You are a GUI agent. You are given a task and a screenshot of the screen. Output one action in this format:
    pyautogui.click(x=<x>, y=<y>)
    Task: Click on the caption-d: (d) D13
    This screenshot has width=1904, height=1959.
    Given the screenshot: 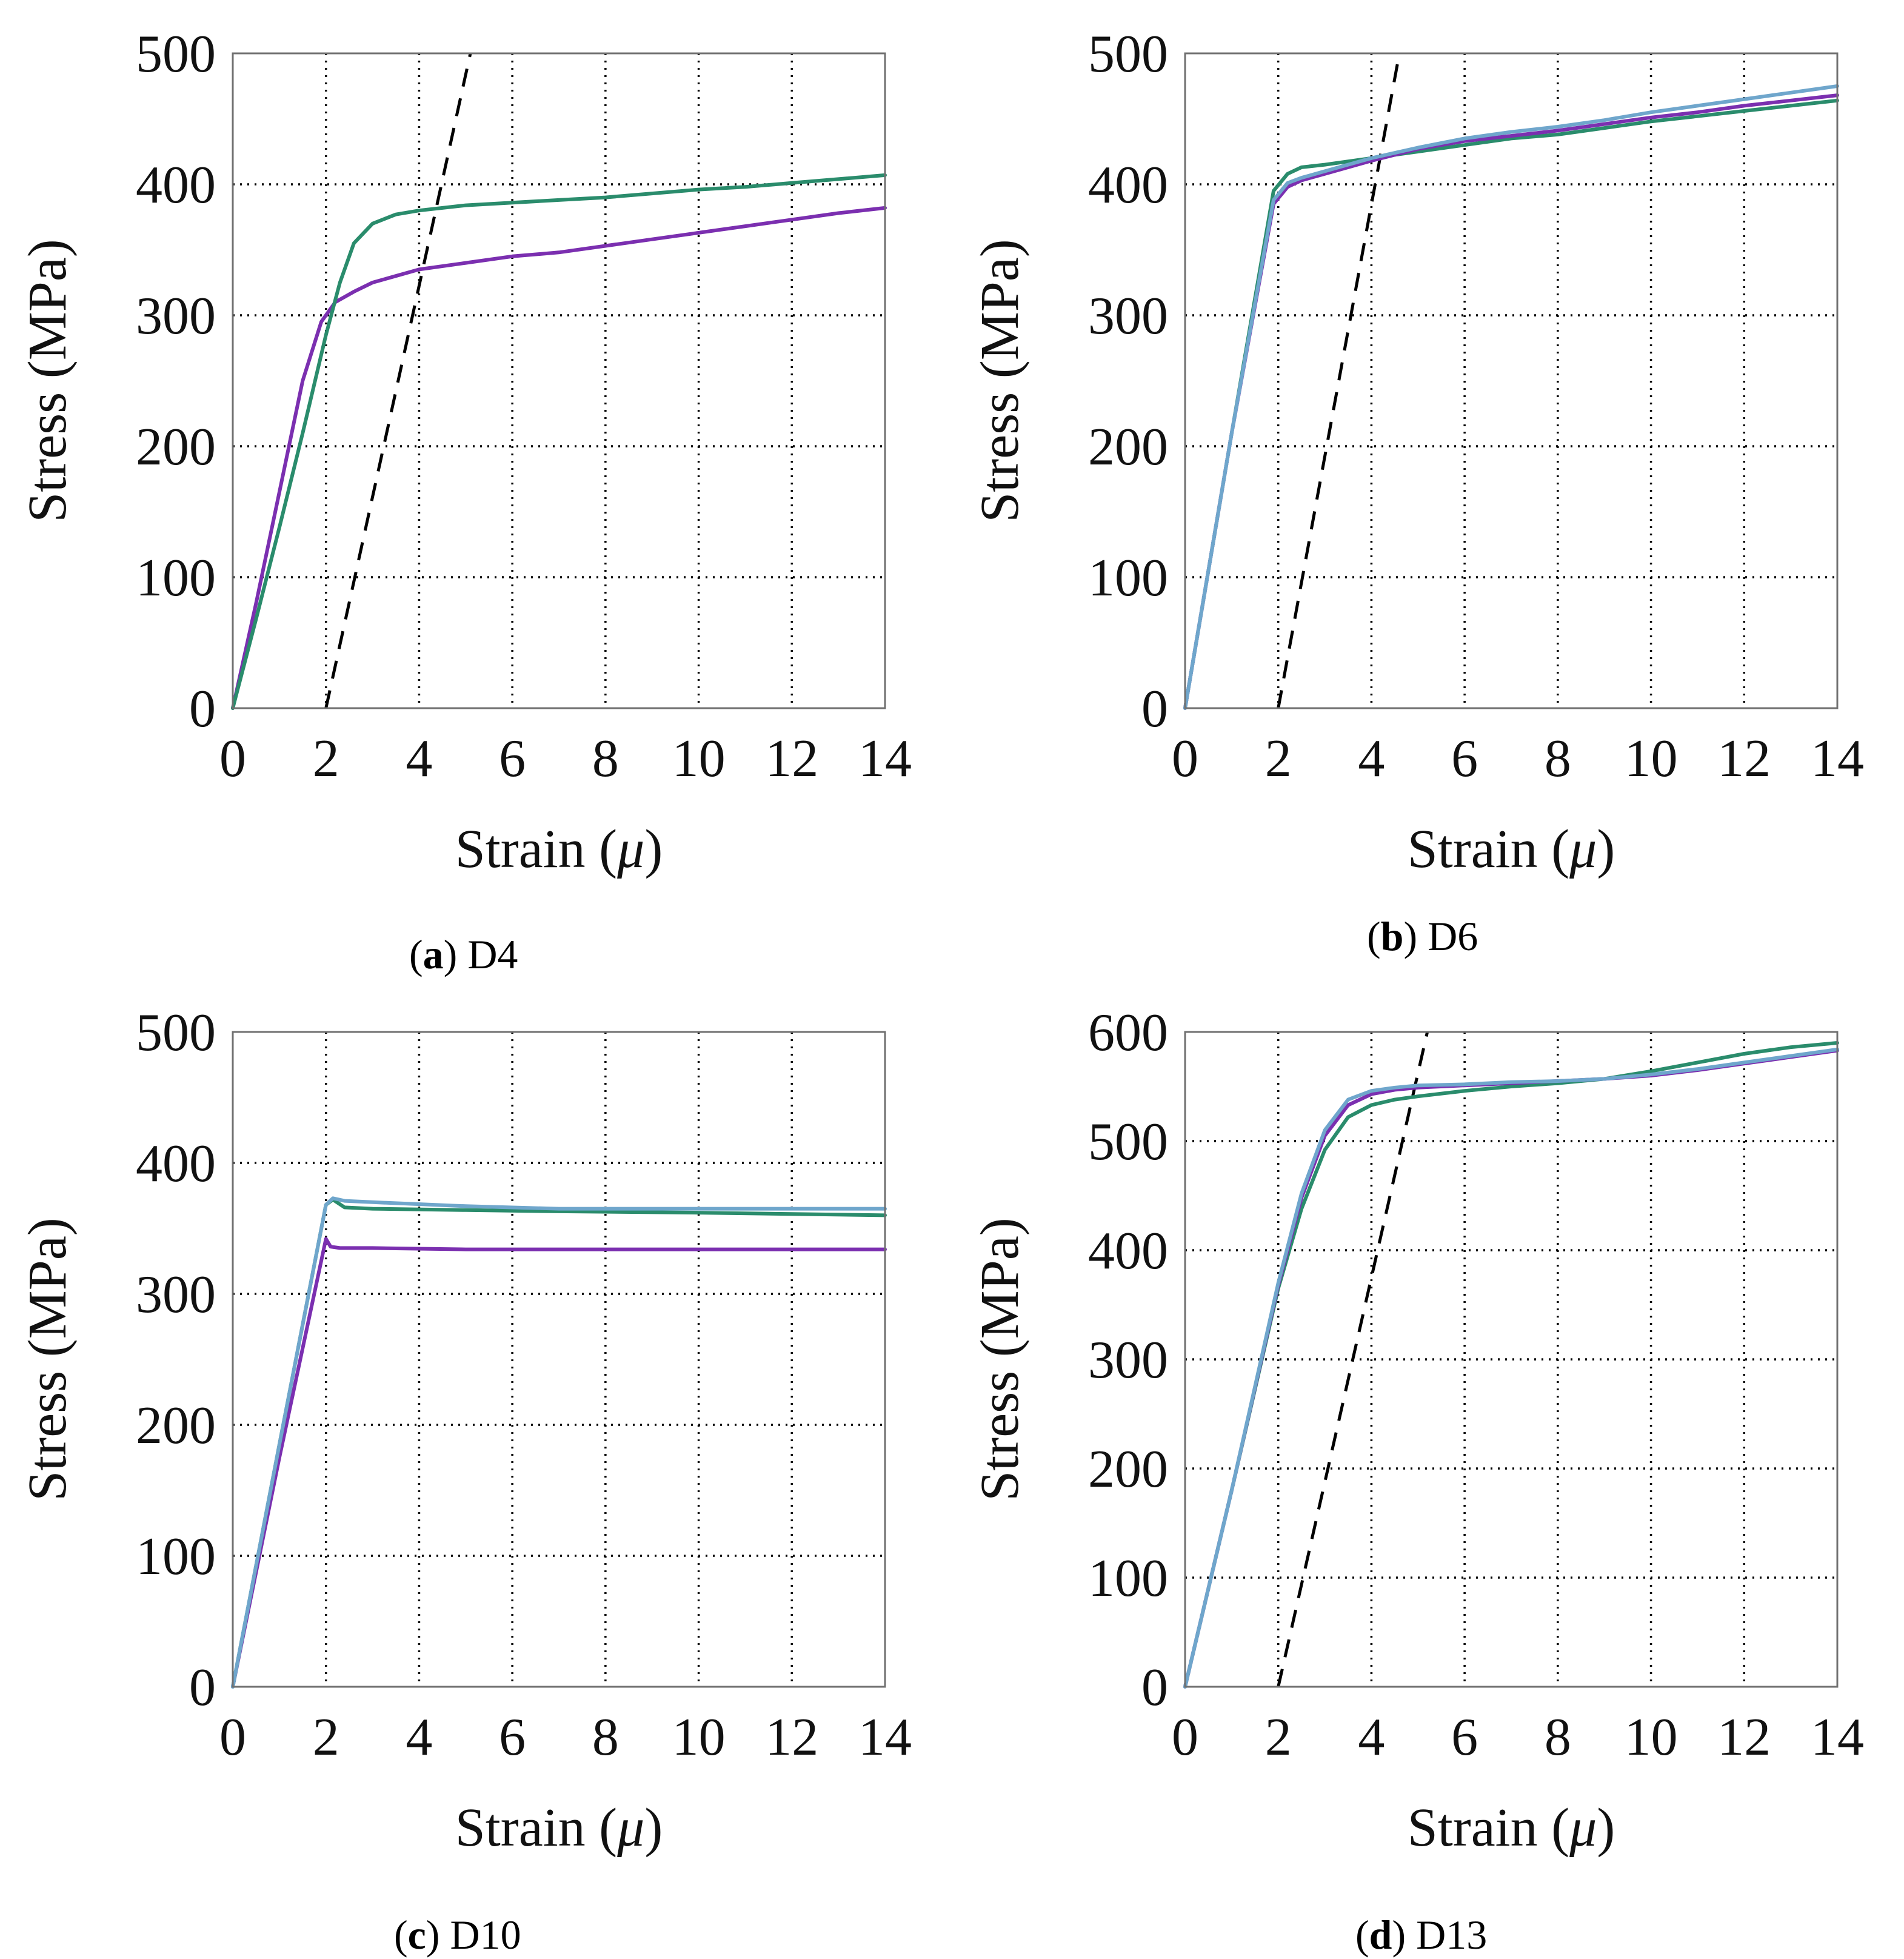 What is the action you would take?
    pyautogui.click(x=1421, y=1935)
    